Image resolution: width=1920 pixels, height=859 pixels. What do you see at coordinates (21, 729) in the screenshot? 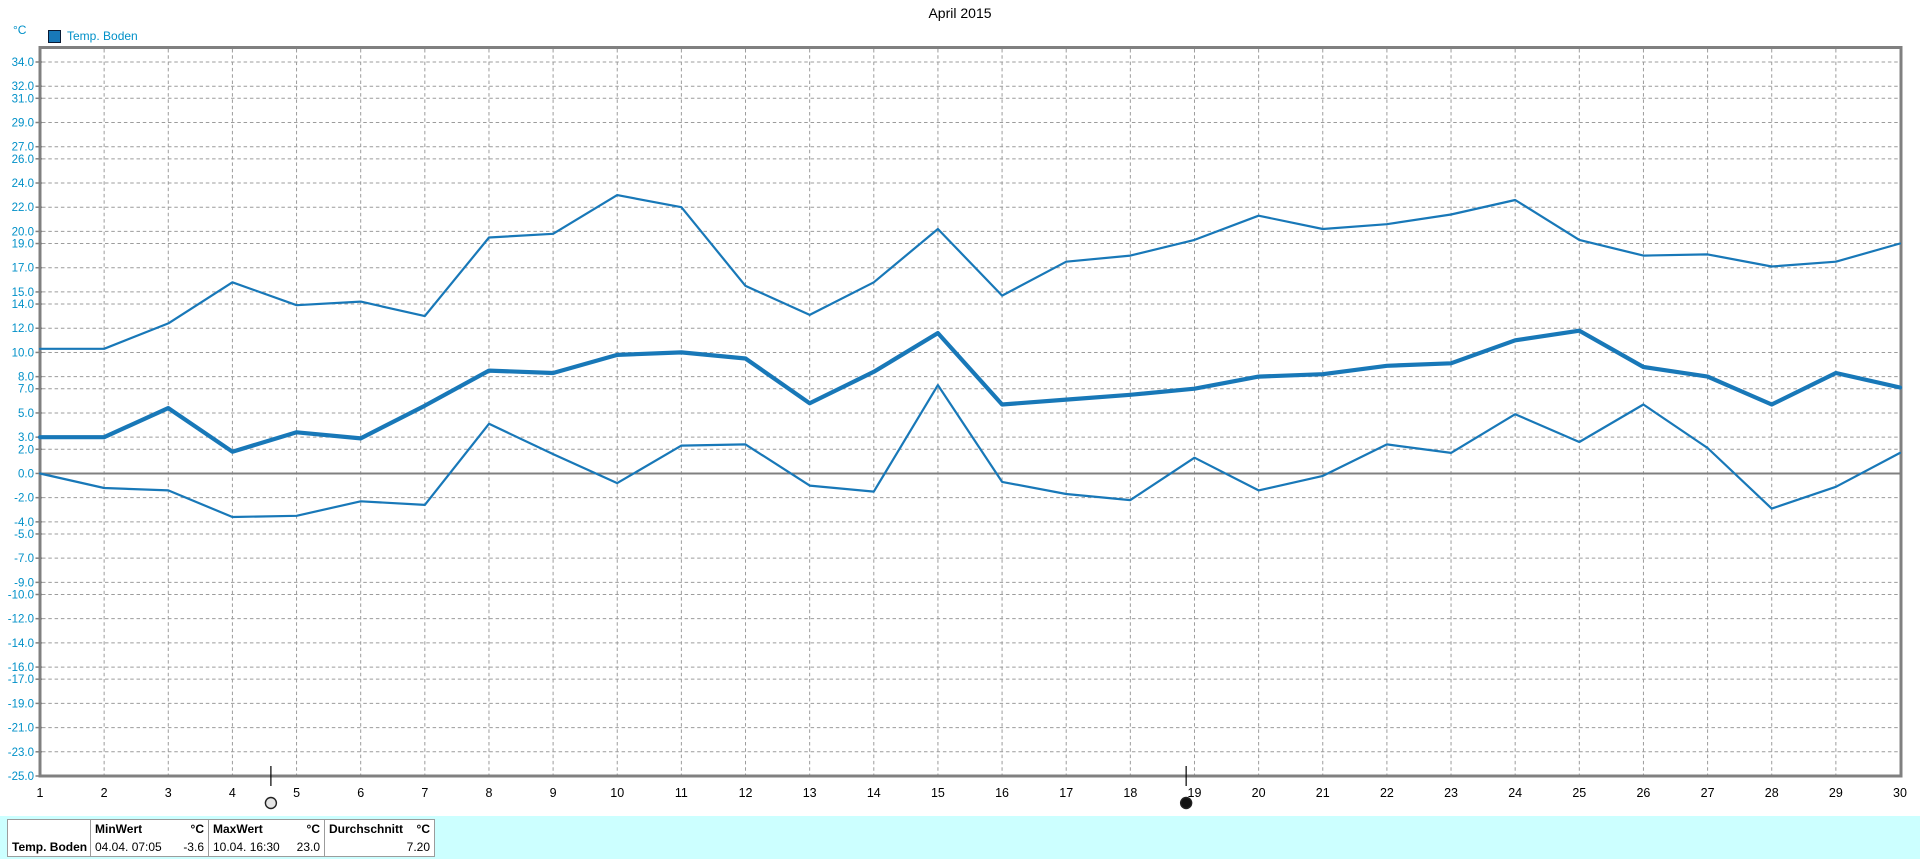
I see `svg-text: -21.0` at bounding box center [21, 729].